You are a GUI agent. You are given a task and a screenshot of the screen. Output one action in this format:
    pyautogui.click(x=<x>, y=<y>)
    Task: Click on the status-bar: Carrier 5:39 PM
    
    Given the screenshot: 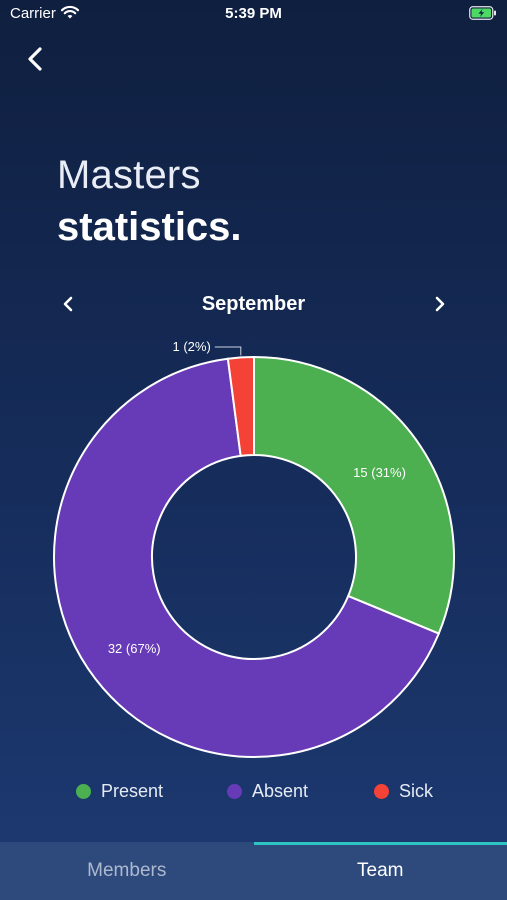 What is the action you would take?
    pyautogui.click(x=253, y=14)
    